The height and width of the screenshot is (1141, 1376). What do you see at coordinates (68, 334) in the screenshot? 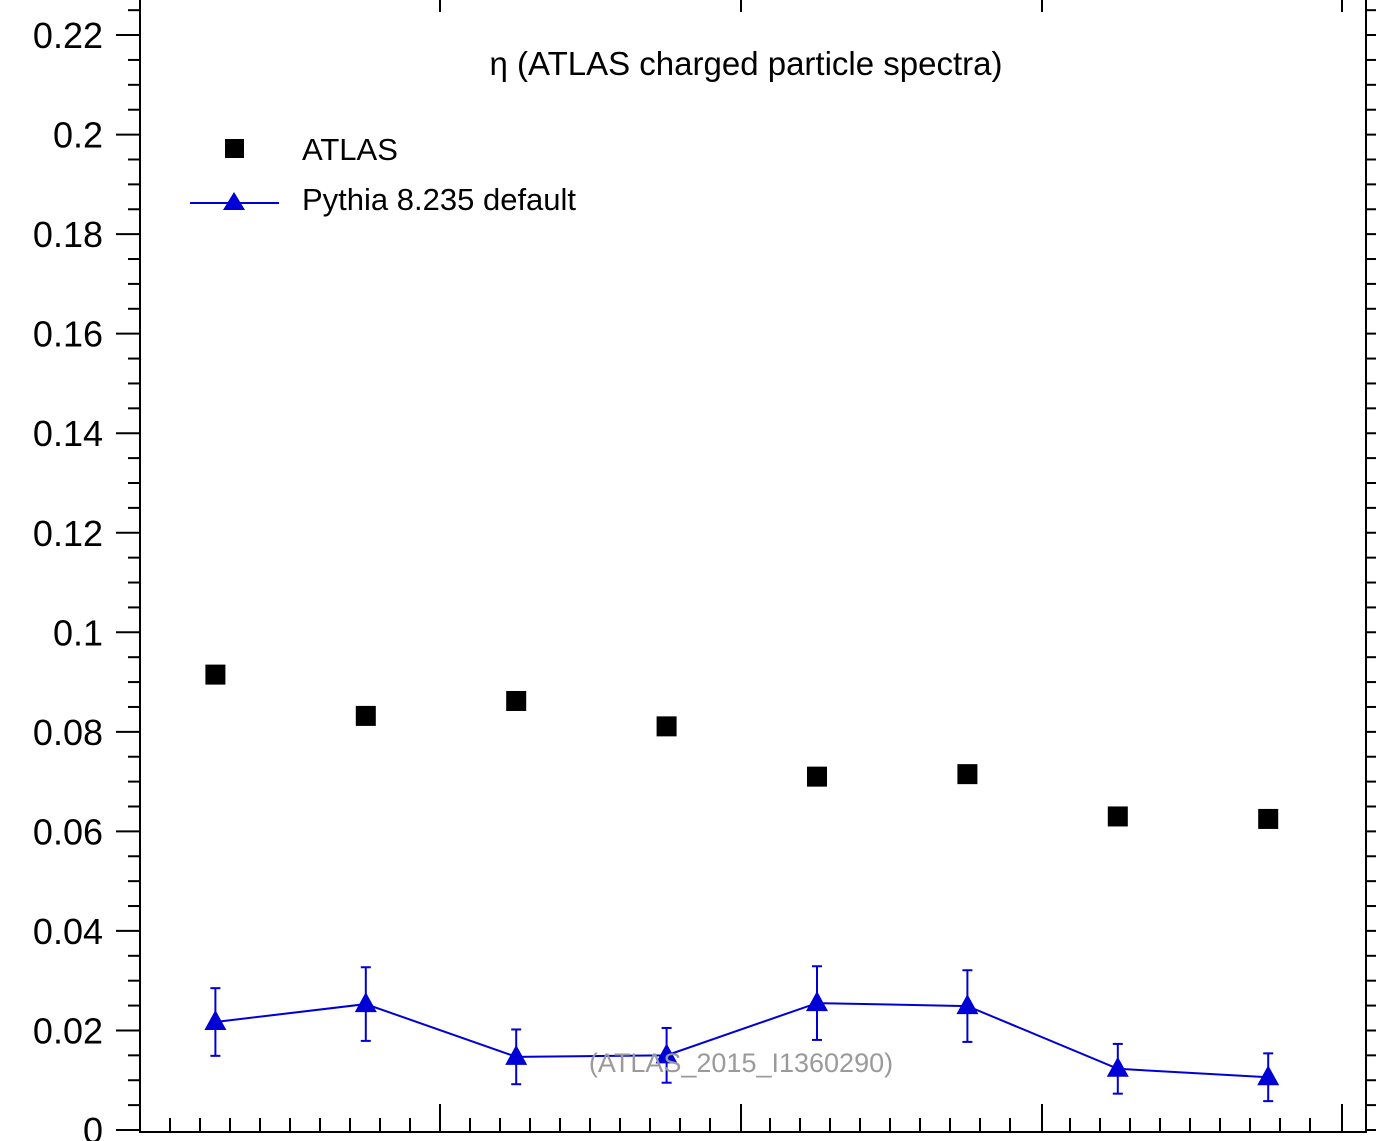
I see `y-tick-label: 0.16` at bounding box center [68, 334].